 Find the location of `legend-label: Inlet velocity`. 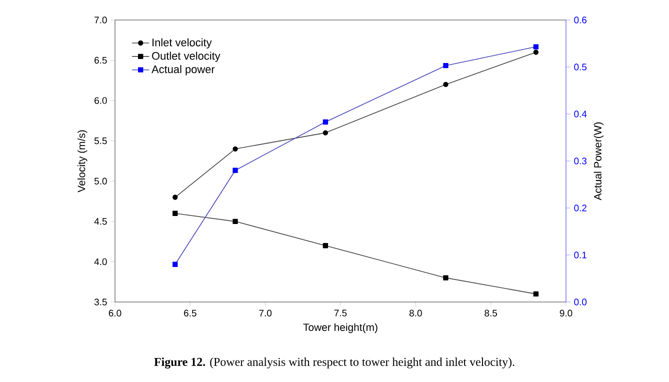

legend-label: Inlet velocity is located at coordinates (182, 43).